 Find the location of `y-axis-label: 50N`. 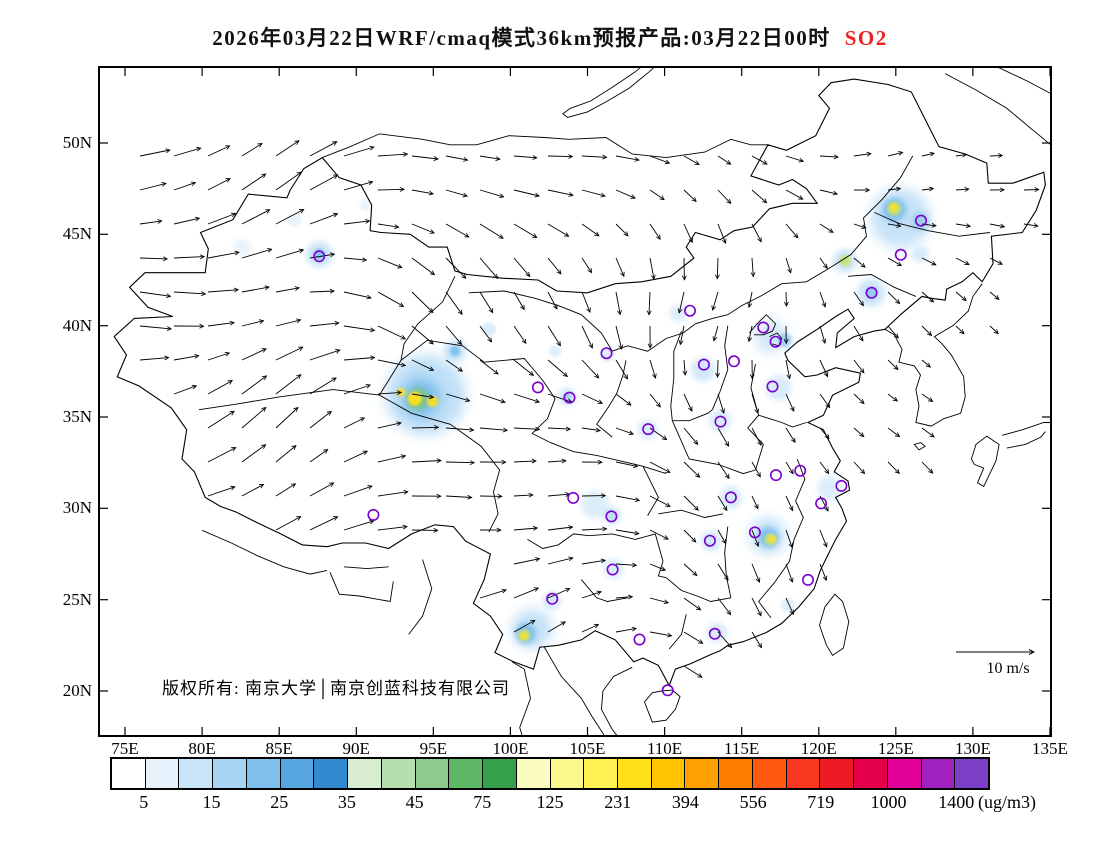

y-axis-label: 50N is located at coordinates (77, 142).